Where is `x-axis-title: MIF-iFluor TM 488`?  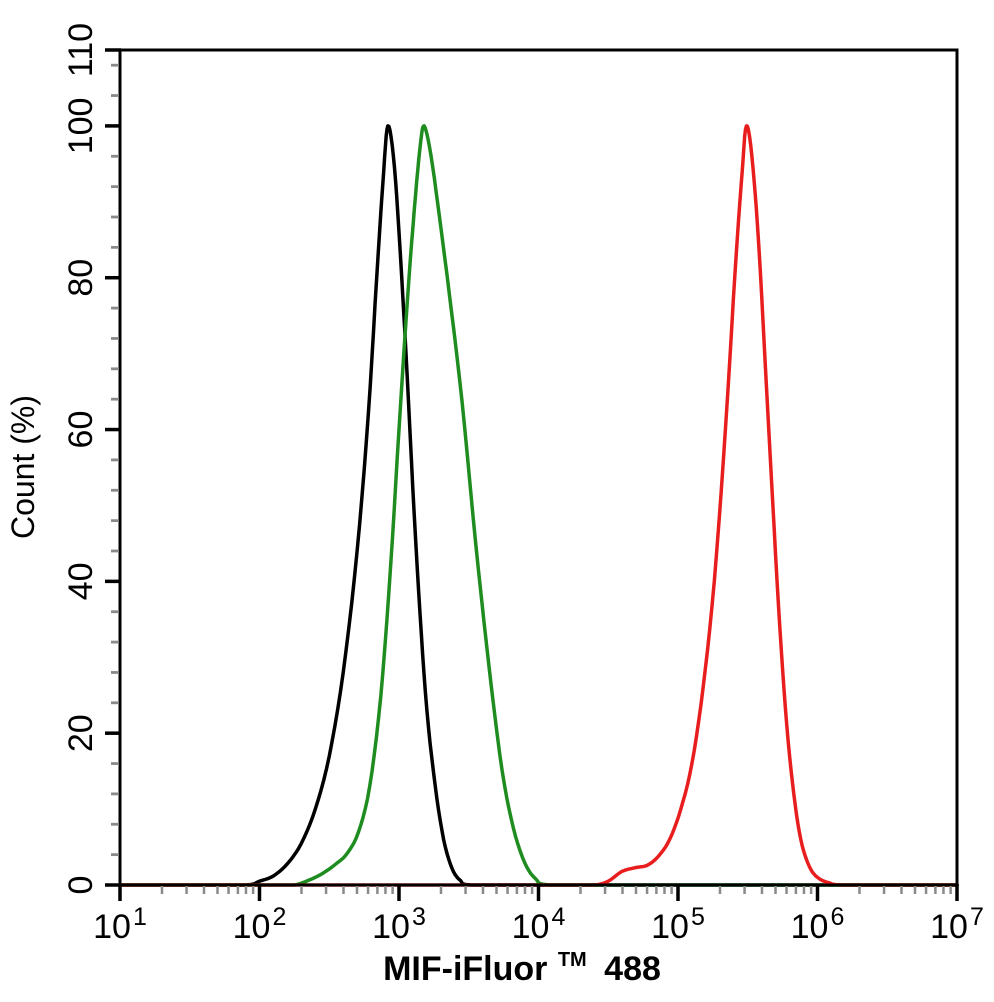
x-axis-title: MIF-iFluor TM 488 is located at coordinates (522, 962).